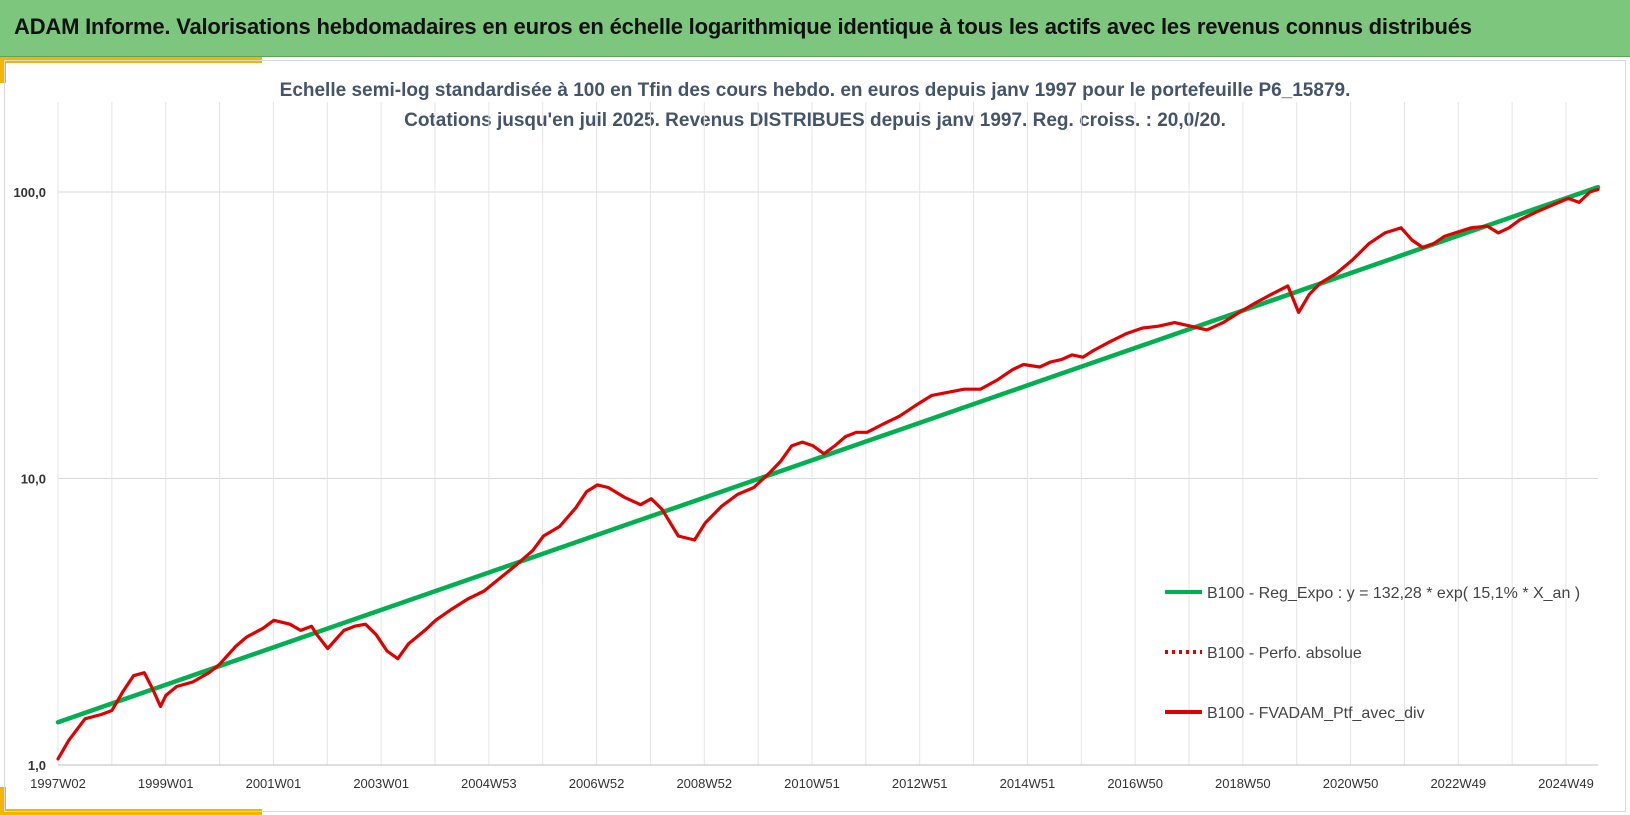 This screenshot has width=1630, height=815. What do you see at coordinates (1458, 783) in the screenshot?
I see `x-tick-label: 2022W49` at bounding box center [1458, 783].